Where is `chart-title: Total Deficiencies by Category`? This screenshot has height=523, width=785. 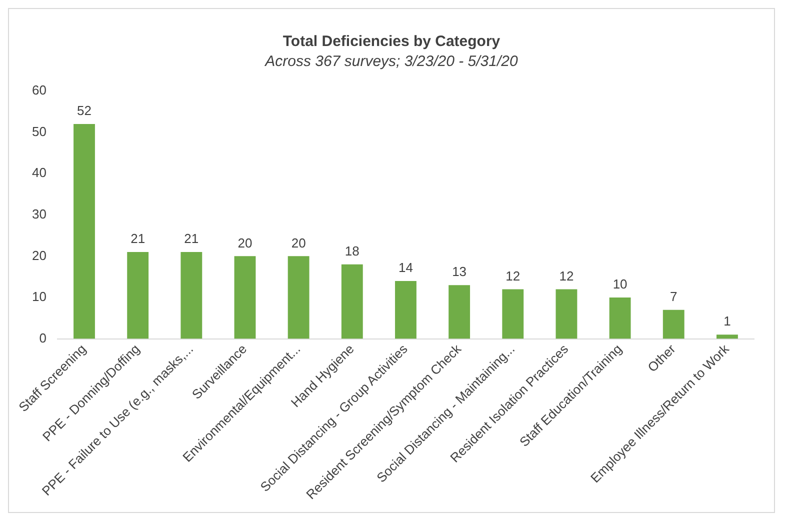 chart-title: Total Deficiencies by Category is located at coordinates (391, 41).